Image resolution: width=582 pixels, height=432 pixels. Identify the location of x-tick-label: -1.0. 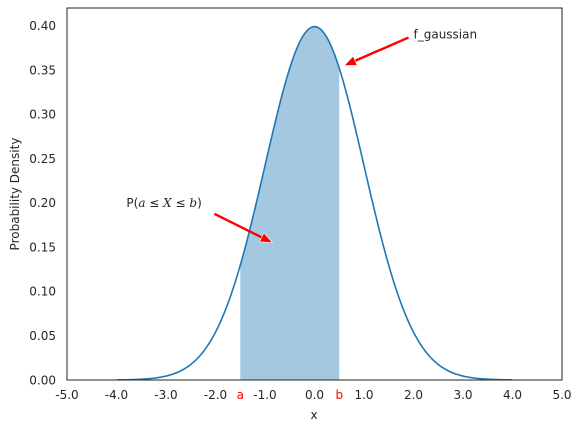
(264, 395).